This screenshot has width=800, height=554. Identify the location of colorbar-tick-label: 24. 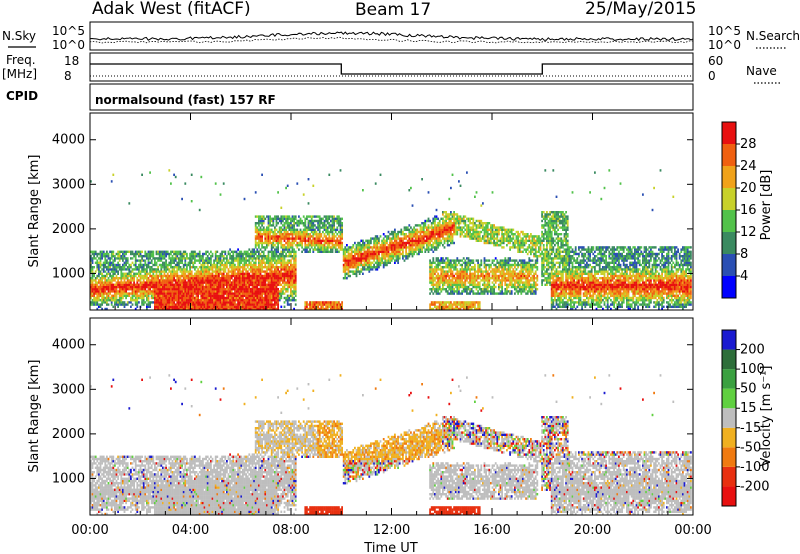
(748, 166).